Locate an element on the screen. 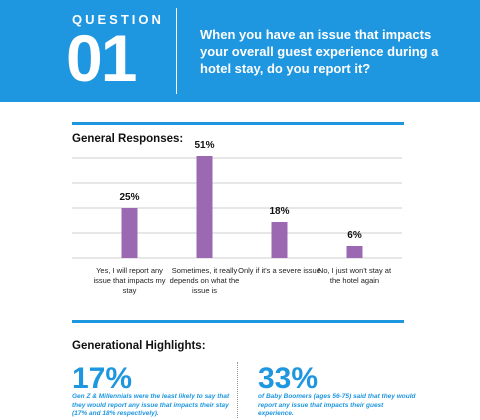 The width and height of the screenshot is (480, 420). value-label: 51% is located at coordinates (204, 145).